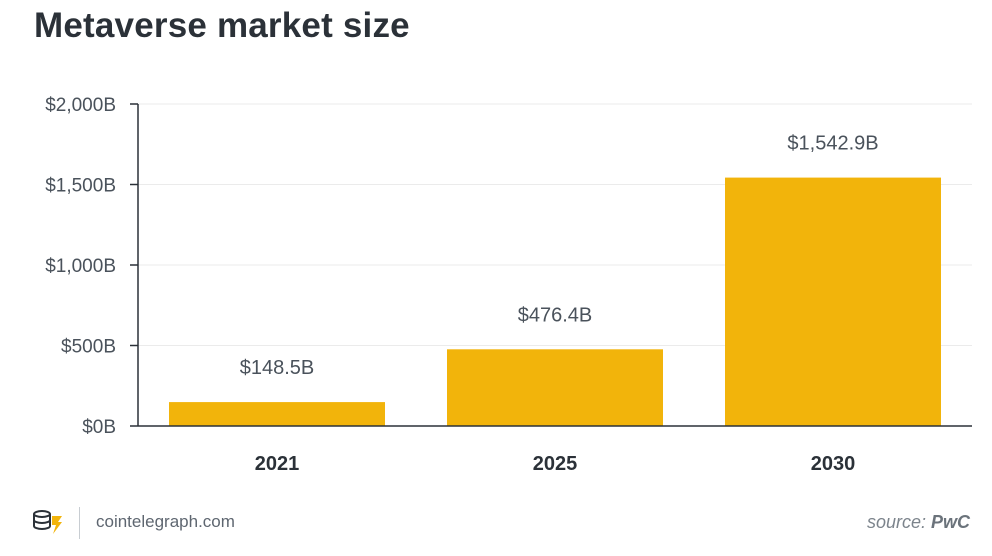 Image resolution: width=992 pixels, height=556 pixels. Describe the element at coordinates (79, 523) in the screenshot. I see `footer-divider` at that location.